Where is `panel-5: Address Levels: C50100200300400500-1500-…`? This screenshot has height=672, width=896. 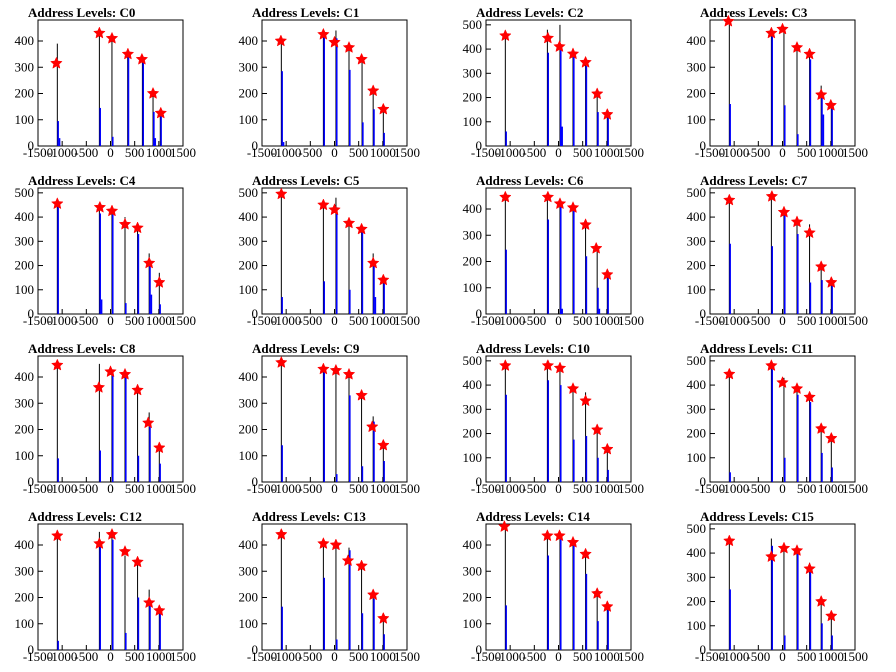
panel-5: Address Levels: C50100200300400500-1500-… is located at coordinates (330, 250).